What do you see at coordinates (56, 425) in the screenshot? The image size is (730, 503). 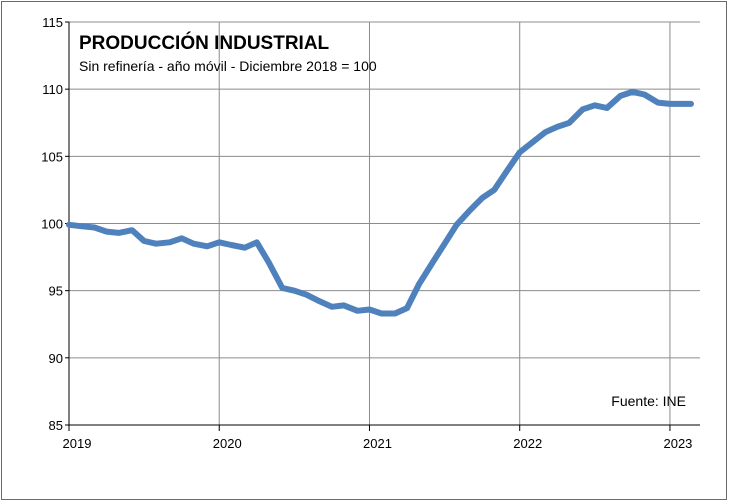 I see `y-tick-label: 85` at bounding box center [56, 425].